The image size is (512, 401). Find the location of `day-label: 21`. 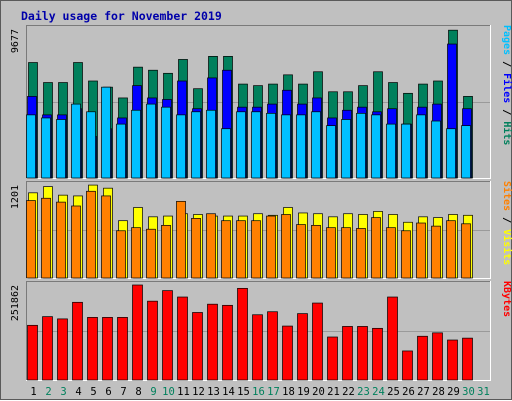

day-label: 21 is located at coordinates (333, 392).